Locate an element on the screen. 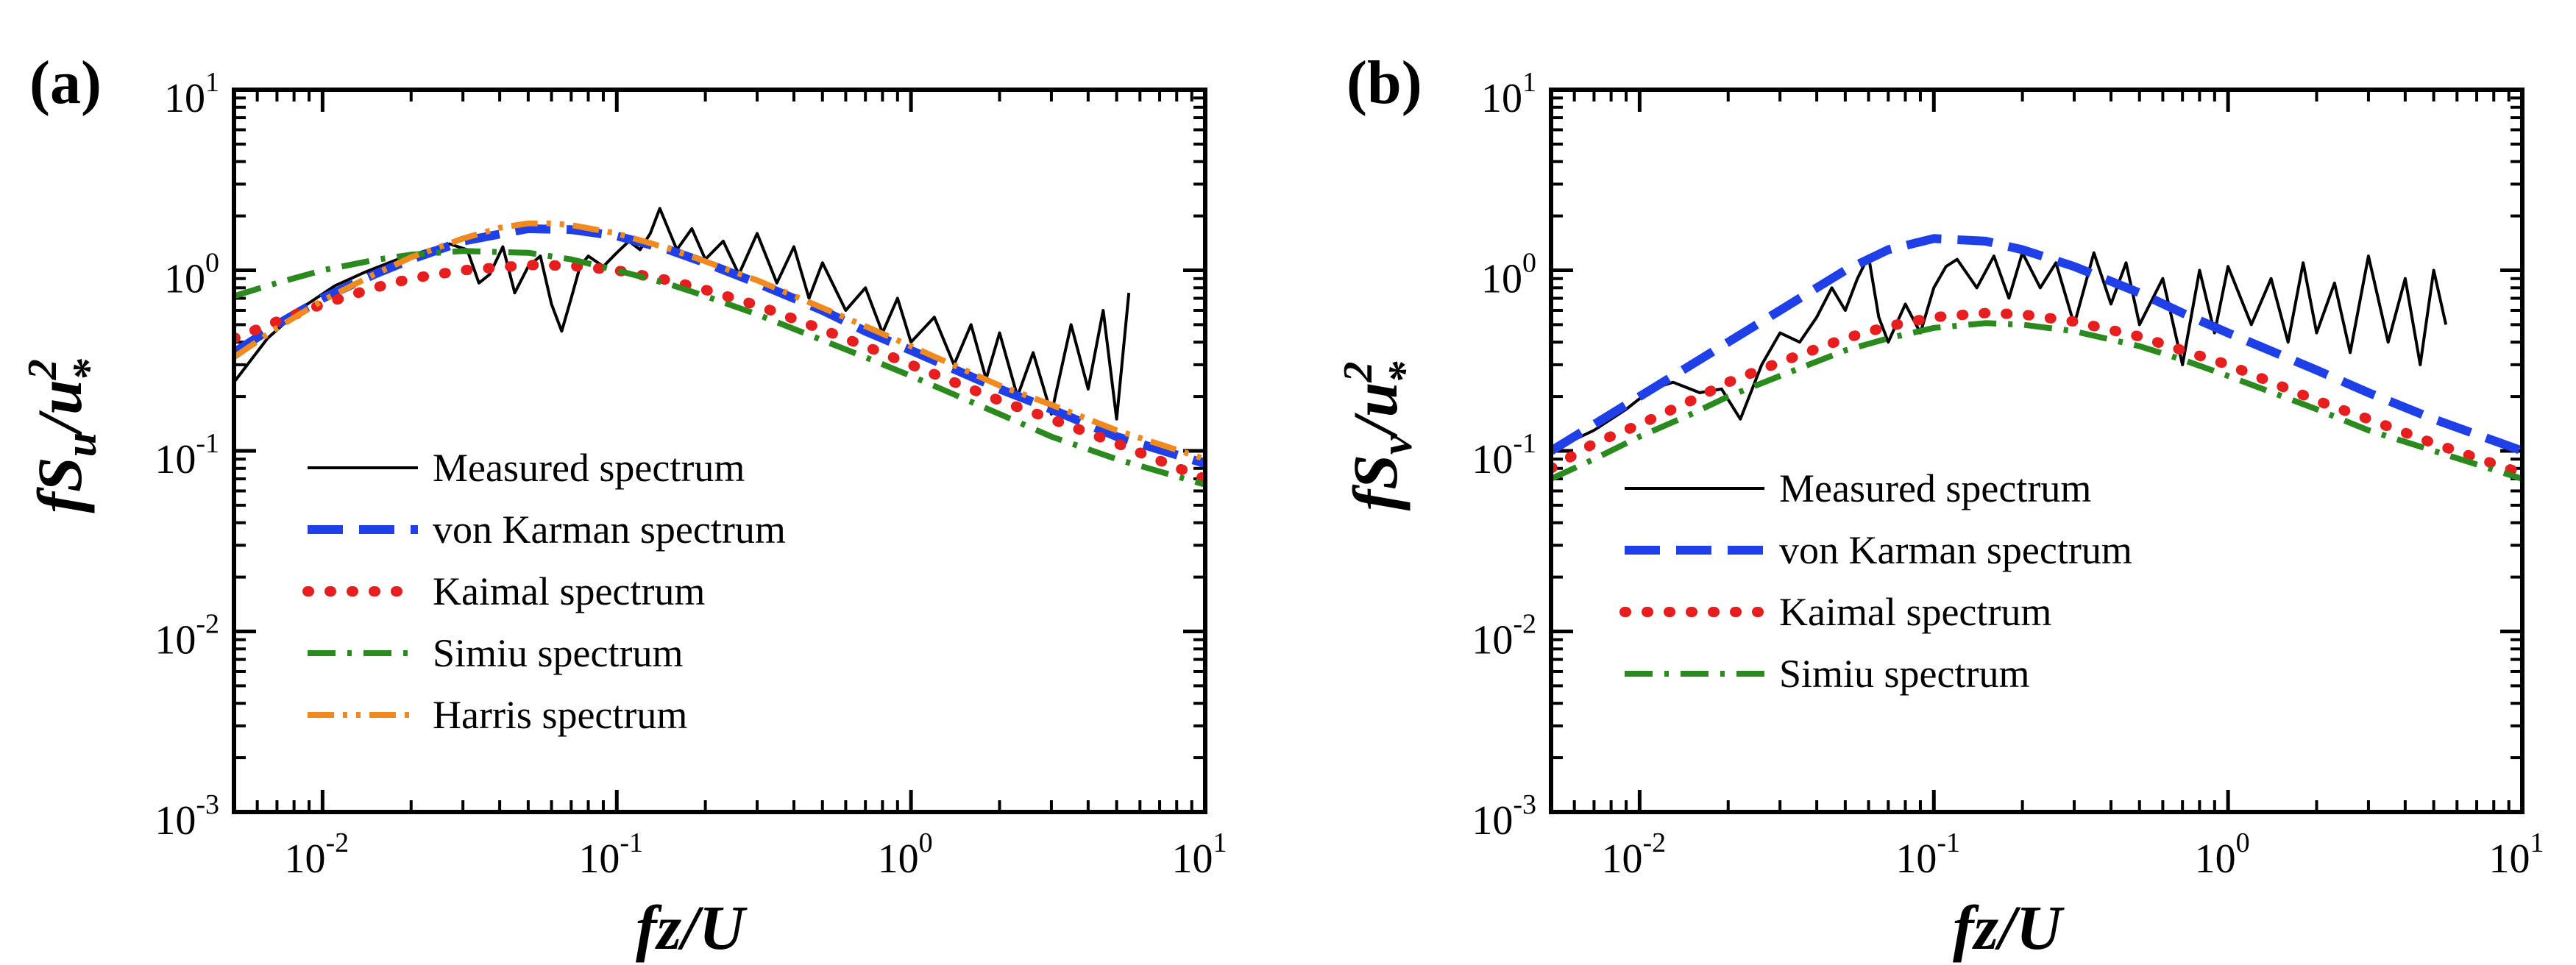 The width and height of the screenshot is (2576, 965). panel-label: (a) is located at coordinates (65, 83).